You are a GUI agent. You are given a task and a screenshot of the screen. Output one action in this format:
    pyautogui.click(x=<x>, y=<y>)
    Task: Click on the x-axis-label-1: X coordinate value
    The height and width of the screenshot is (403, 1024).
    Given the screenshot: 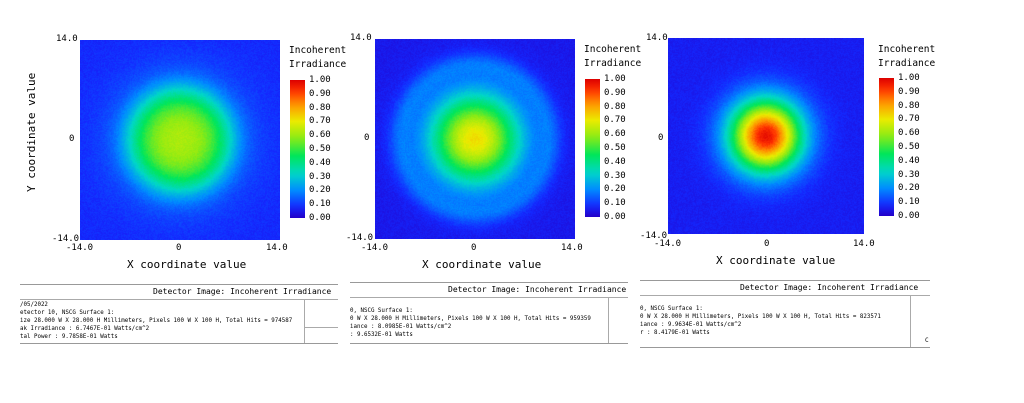 What is the action you would take?
    pyautogui.click(x=187, y=264)
    